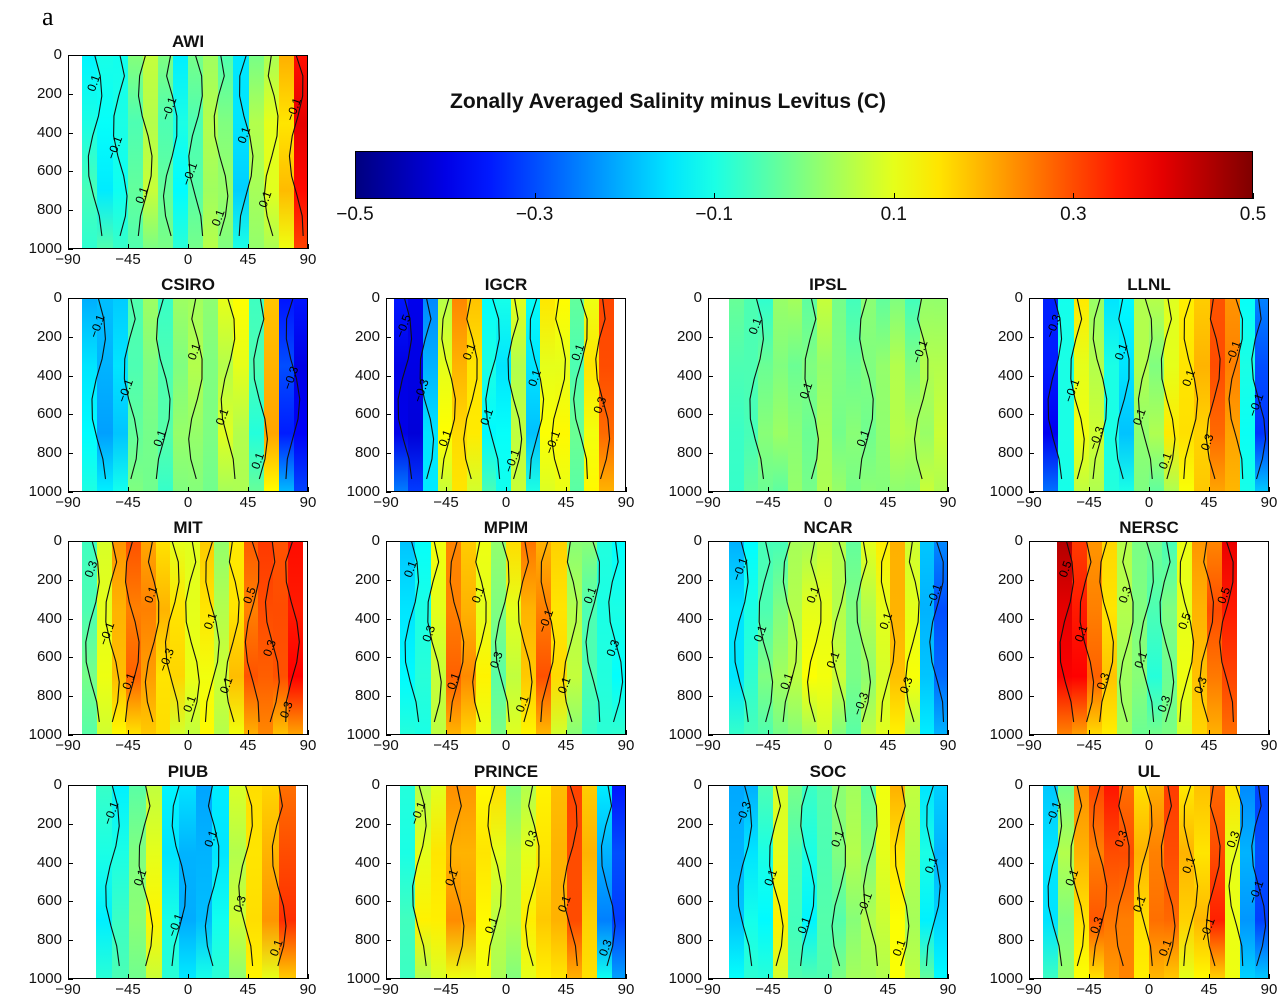  Describe the element at coordinates (188, 259) in the screenshot. I see `x-tick-label: 0` at that location.